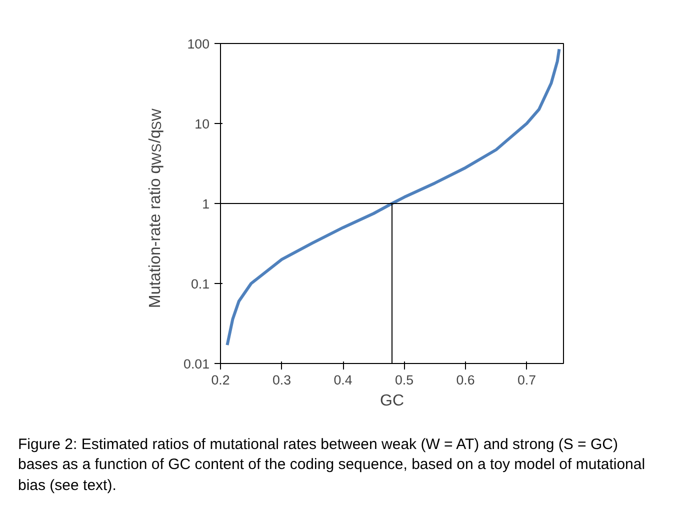  I want to click on y-tick-label: 0.01, so click(197, 364).